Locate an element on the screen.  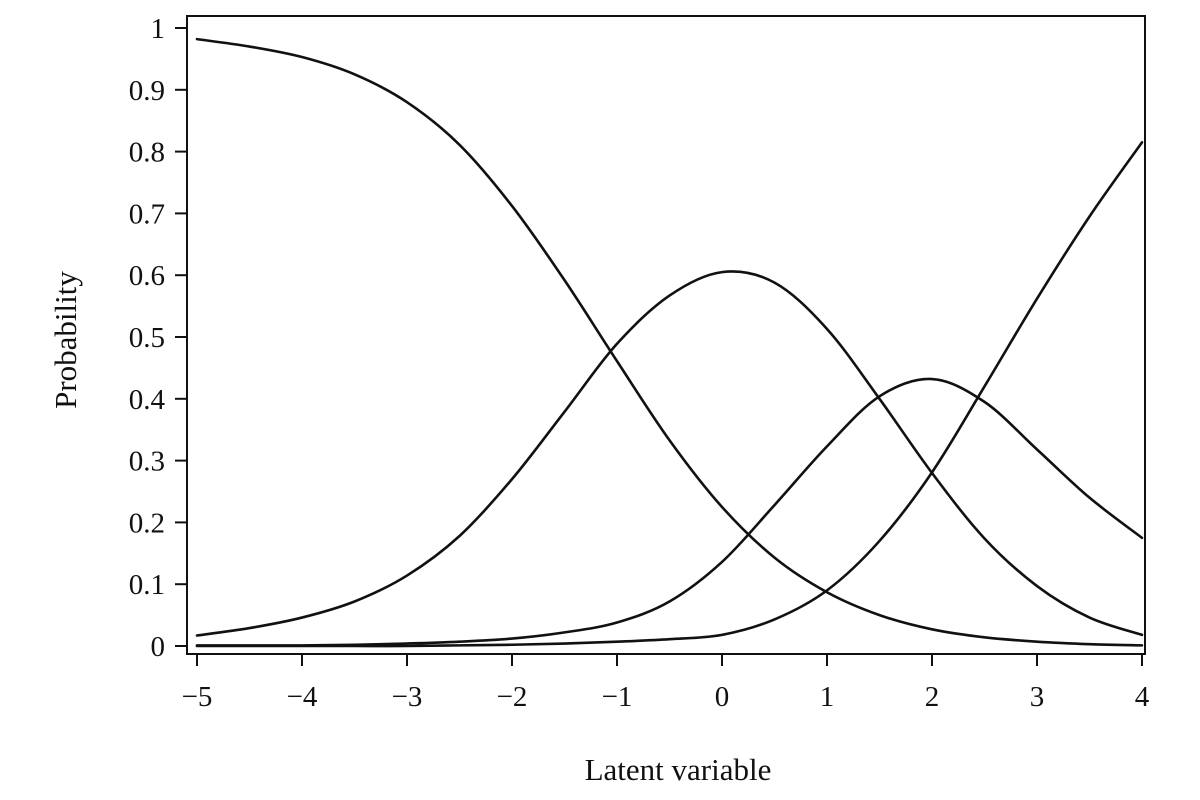
x-tick-label: −3 is located at coordinates (407, 697).